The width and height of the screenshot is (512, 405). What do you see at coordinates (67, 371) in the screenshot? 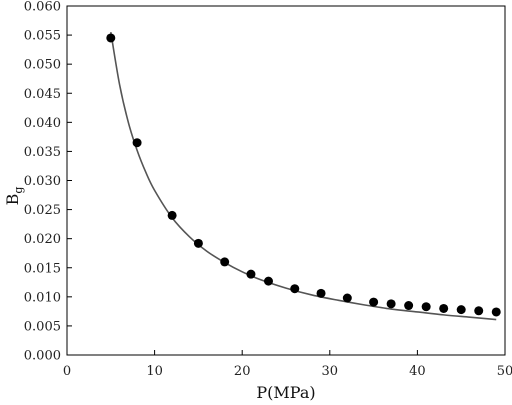
I see `x-tick-label: 0` at bounding box center [67, 371].